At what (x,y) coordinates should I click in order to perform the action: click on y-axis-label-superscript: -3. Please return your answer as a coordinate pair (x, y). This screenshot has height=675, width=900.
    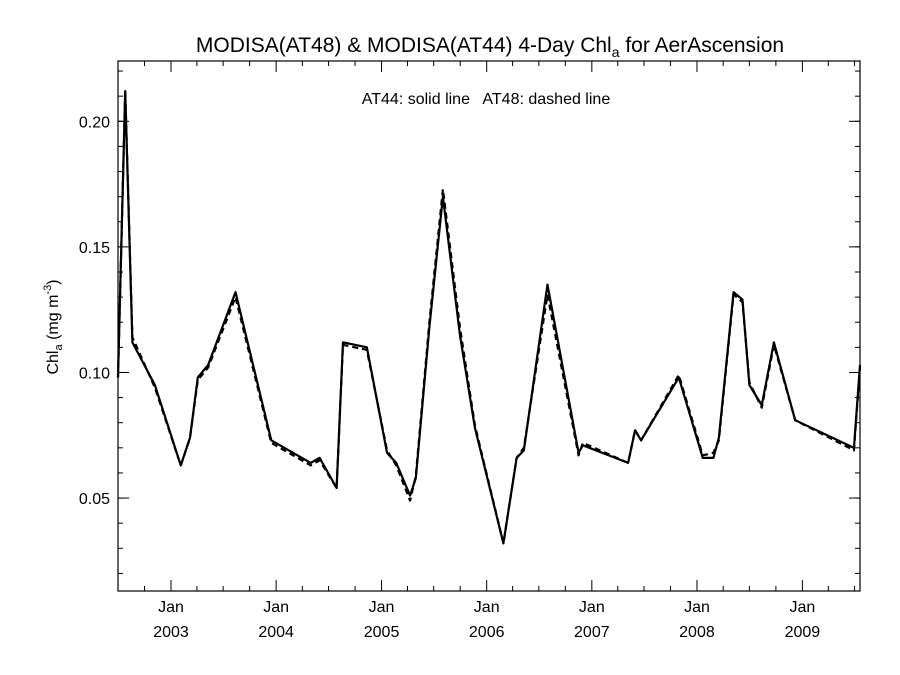
    Looking at the image, I should click on (48, 290).